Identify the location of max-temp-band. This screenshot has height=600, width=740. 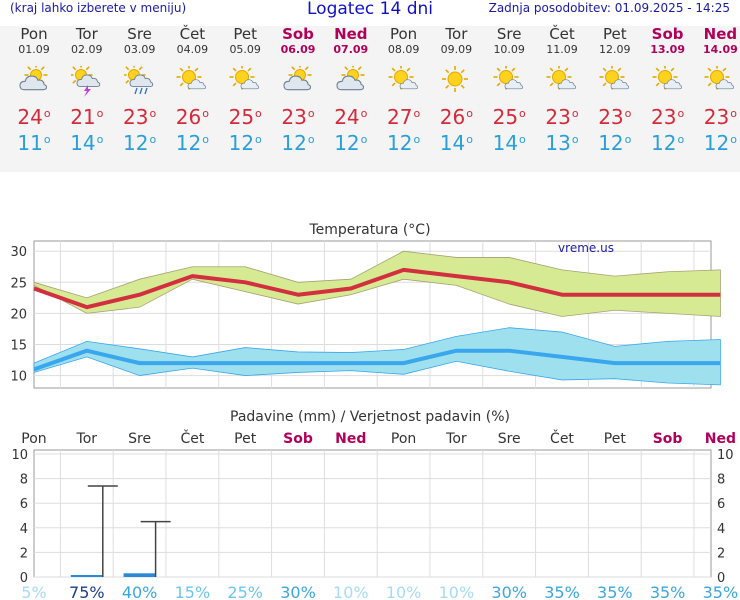
(377, 283).